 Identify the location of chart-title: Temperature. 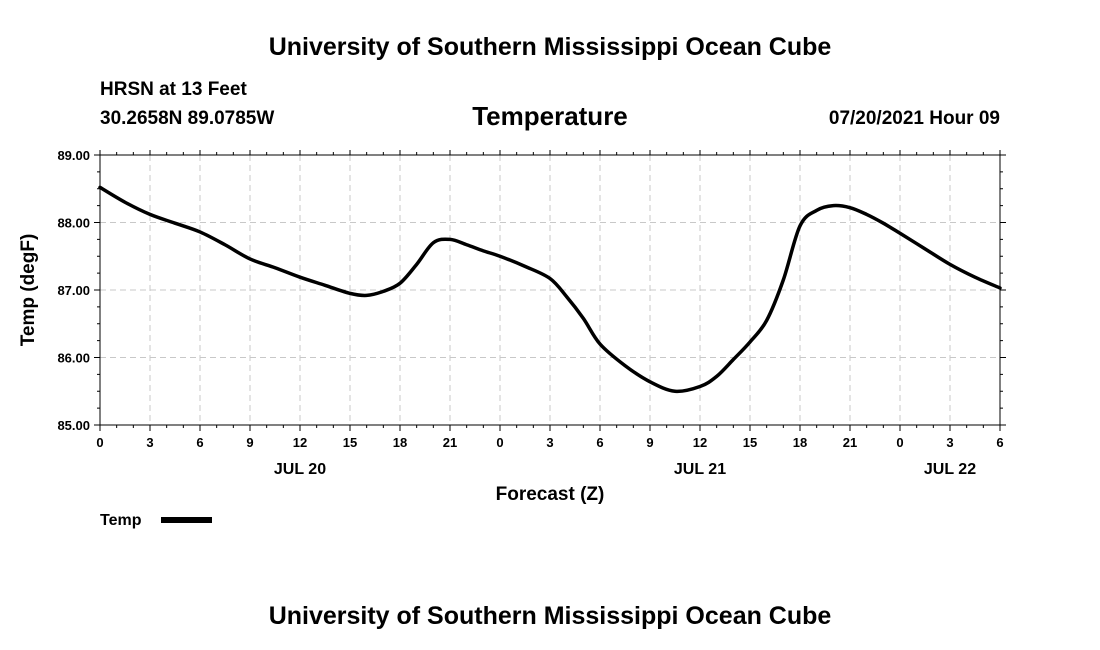
(550, 116).